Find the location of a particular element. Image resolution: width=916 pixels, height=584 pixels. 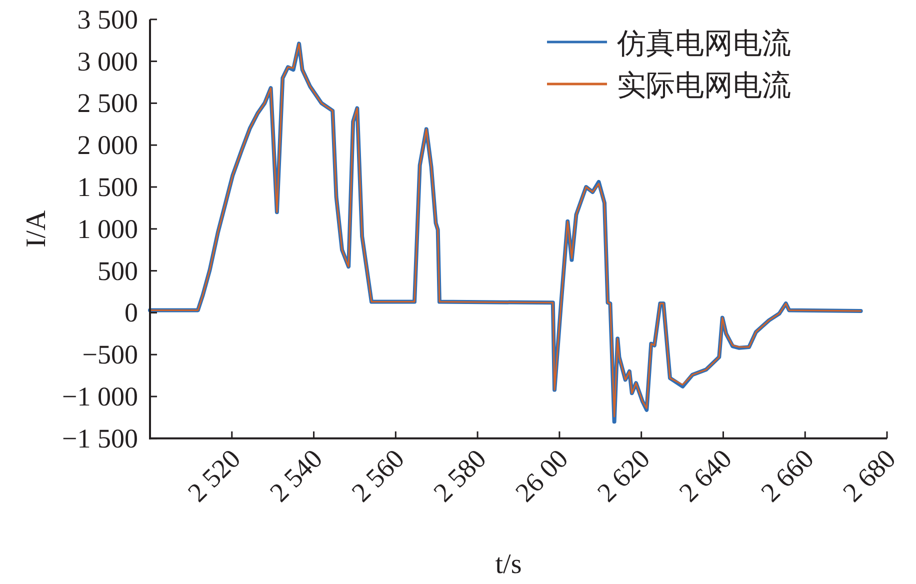

x-tick-label: 2 540 is located at coordinates (296, 475).